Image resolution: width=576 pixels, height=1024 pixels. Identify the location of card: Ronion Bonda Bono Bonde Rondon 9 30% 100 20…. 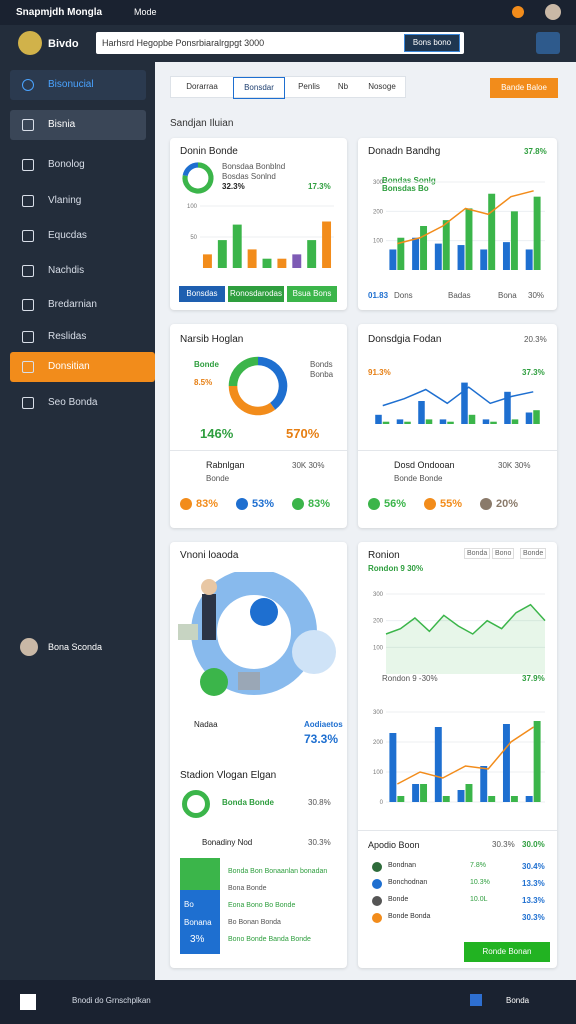
(457, 755).